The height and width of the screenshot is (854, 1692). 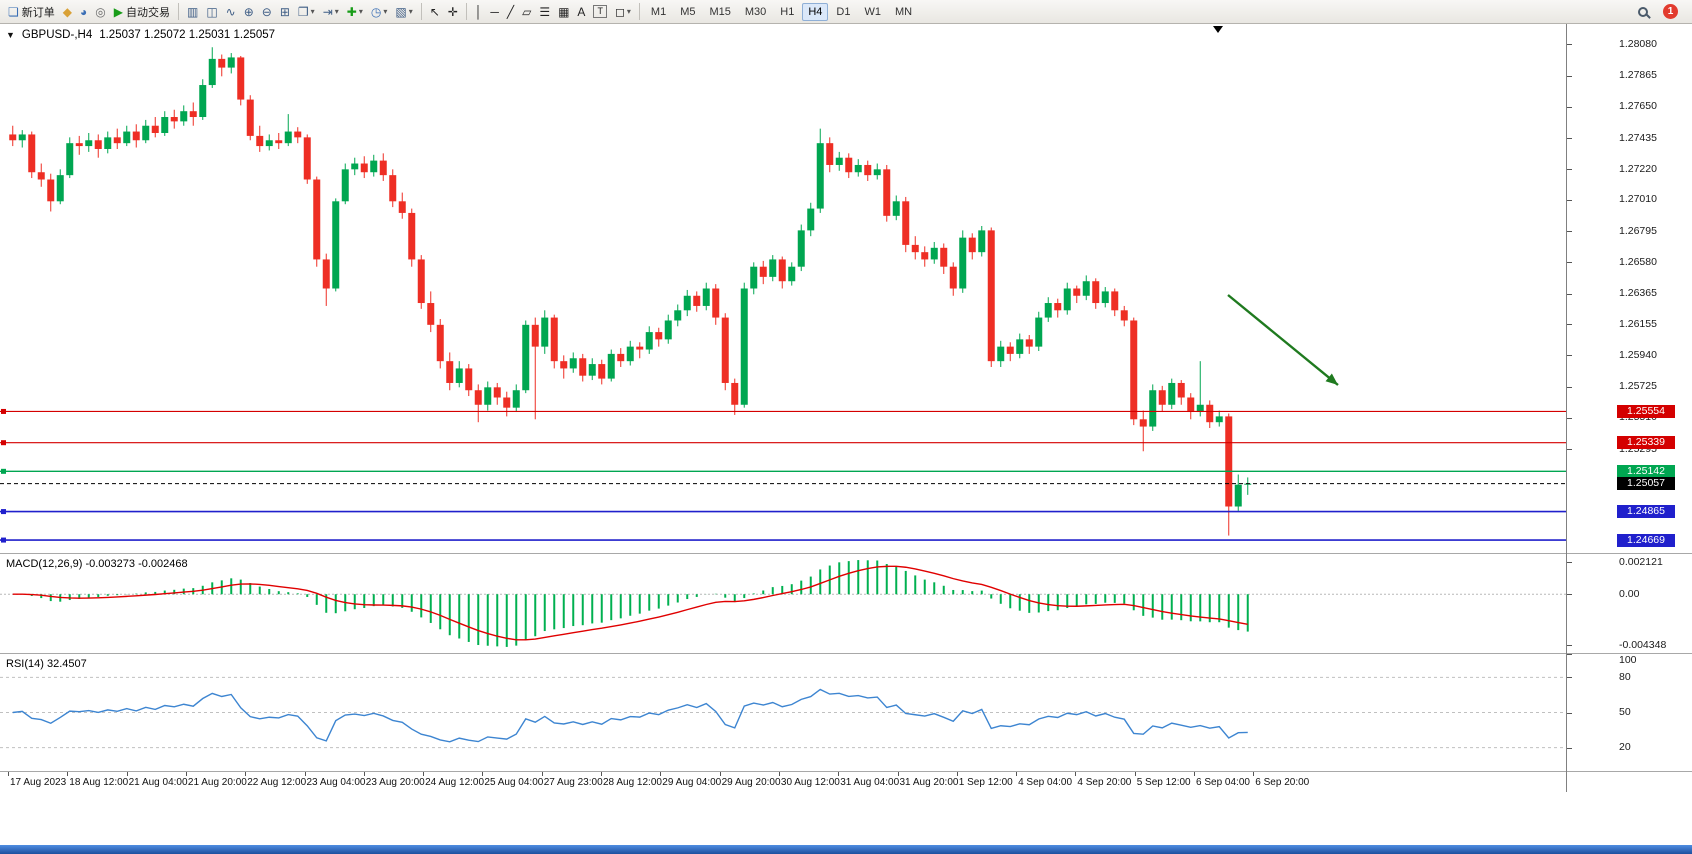 I want to click on cascade-windows-button: ❐ ▾, so click(x=306, y=12).